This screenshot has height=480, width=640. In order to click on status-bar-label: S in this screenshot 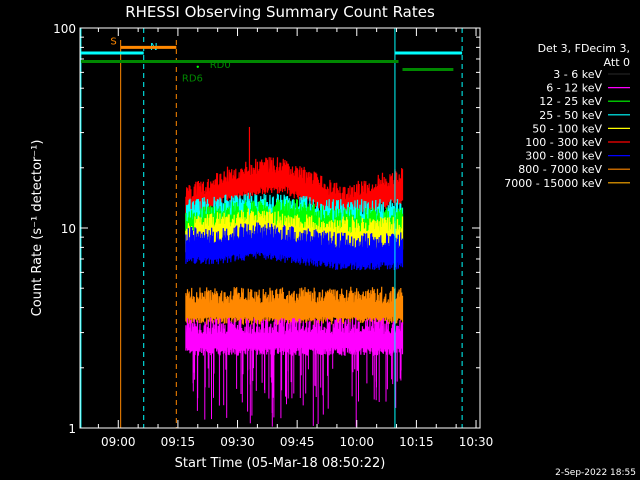, I will do `click(113, 41)`.